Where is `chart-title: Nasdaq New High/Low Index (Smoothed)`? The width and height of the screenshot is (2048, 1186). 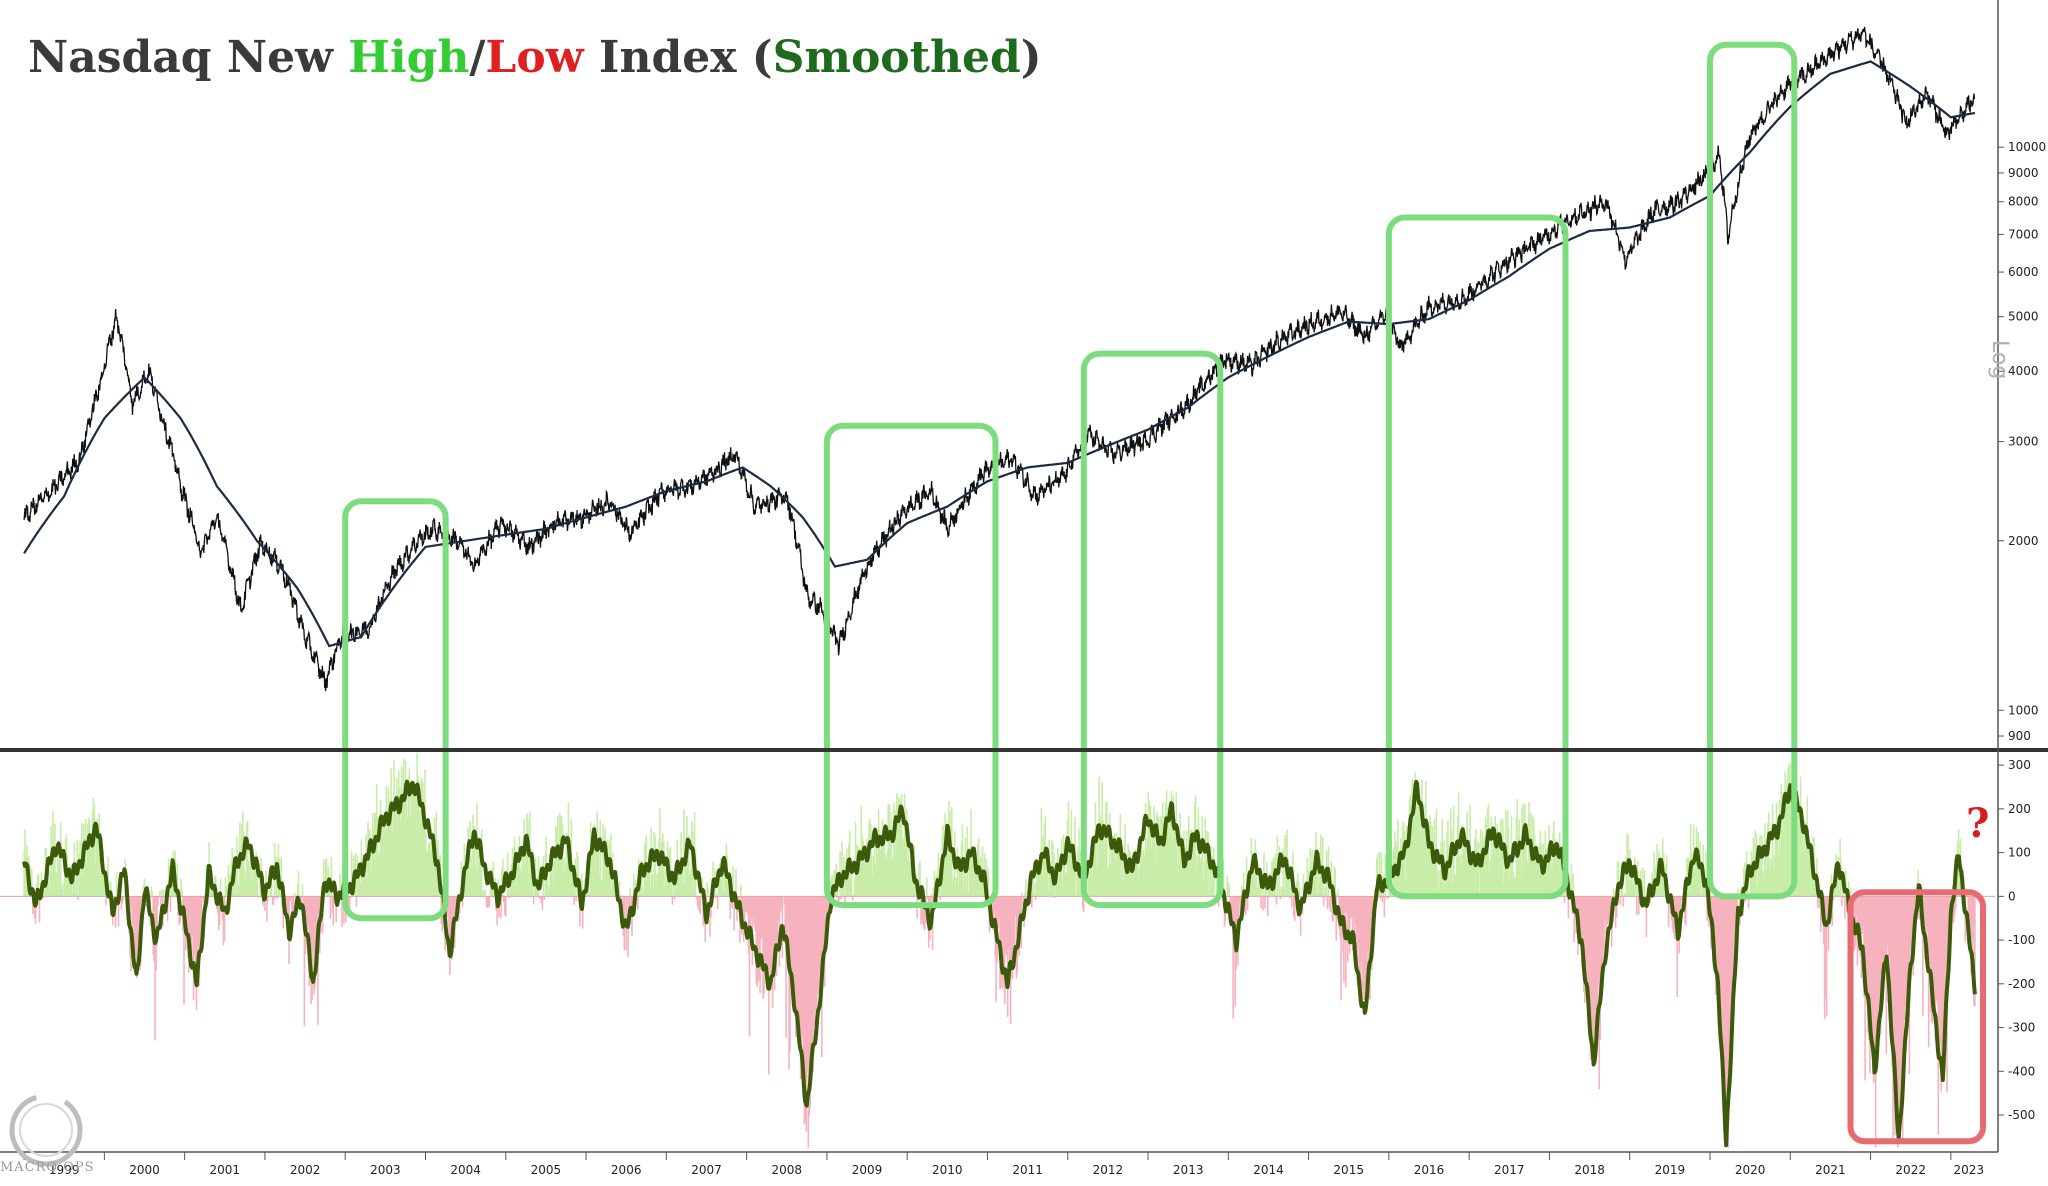 chart-title: Nasdaq New High/Low Index (Smoothed) is located at coordinates (535, 57).